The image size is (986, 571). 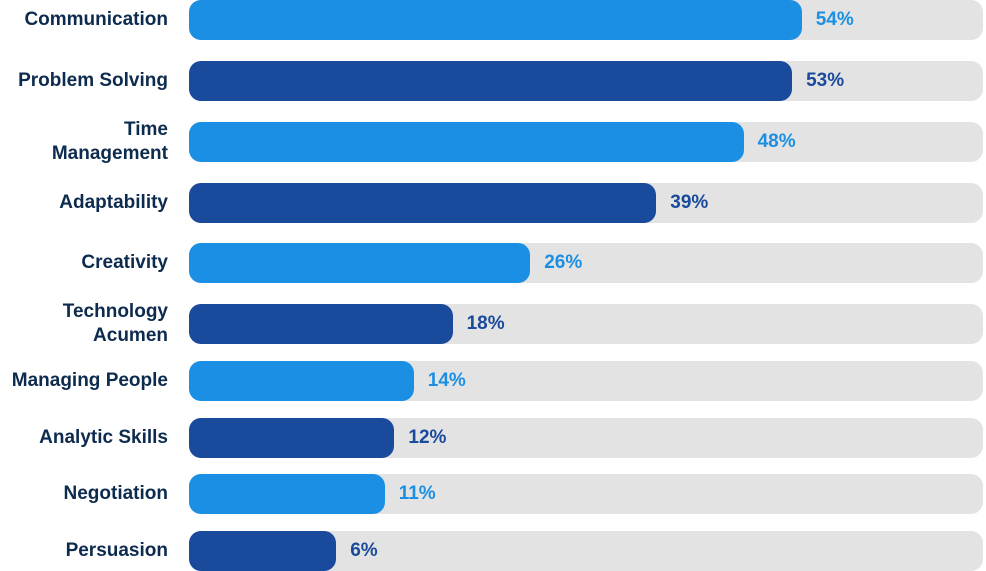 I want to click on value-label: 11%, so click(x=417, y=493).